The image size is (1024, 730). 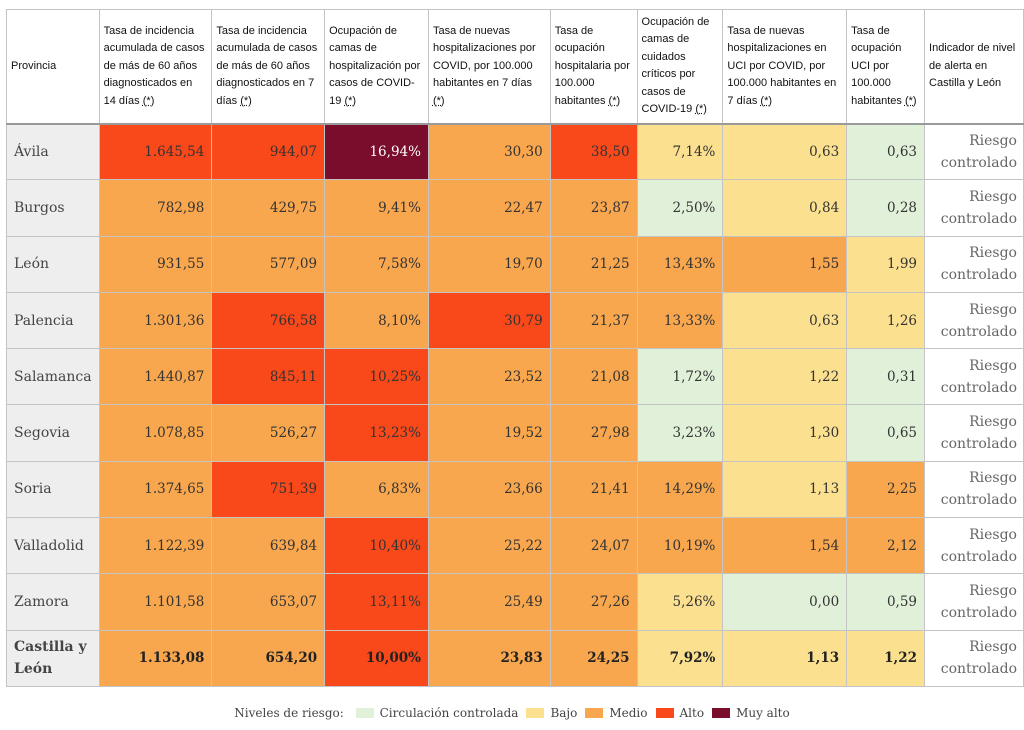 What do you see at coordinates (155, 320) in the screenshot?
I see `value-cell: 1.301,36` at bounding box center [155, 320].